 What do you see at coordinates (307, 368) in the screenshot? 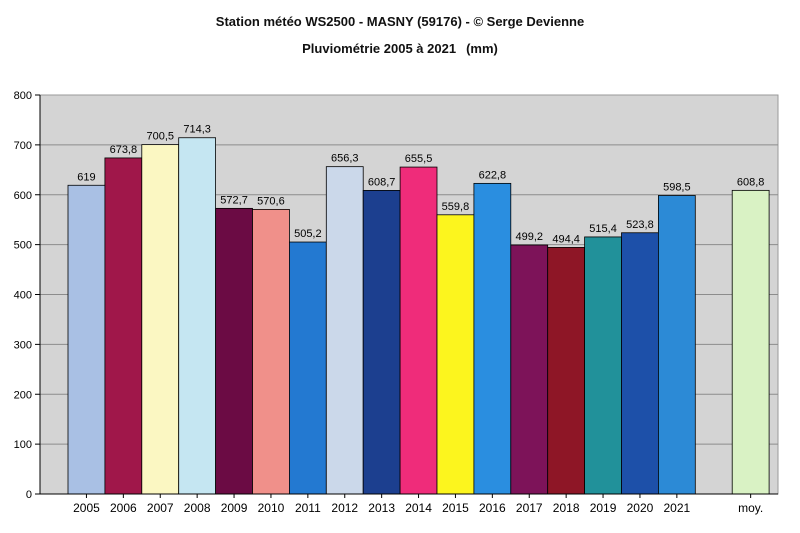
I see `bar-2011` at bounding box center [307, 368].